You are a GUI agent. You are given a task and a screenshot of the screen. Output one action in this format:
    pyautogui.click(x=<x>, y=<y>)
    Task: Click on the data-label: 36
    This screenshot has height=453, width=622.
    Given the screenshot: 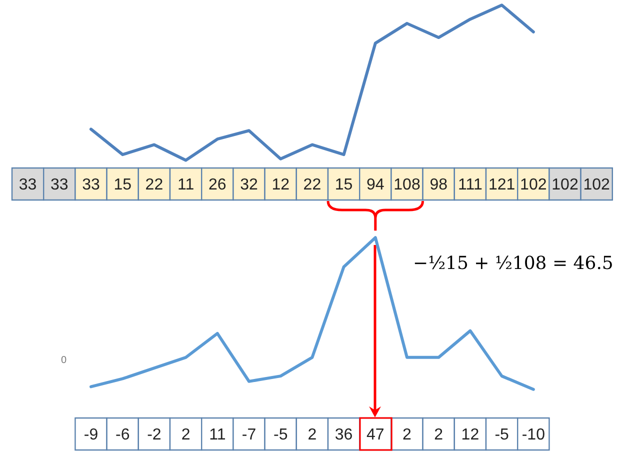 What is the action you would take?
    pyautogui.click(x=343, y=435)
    